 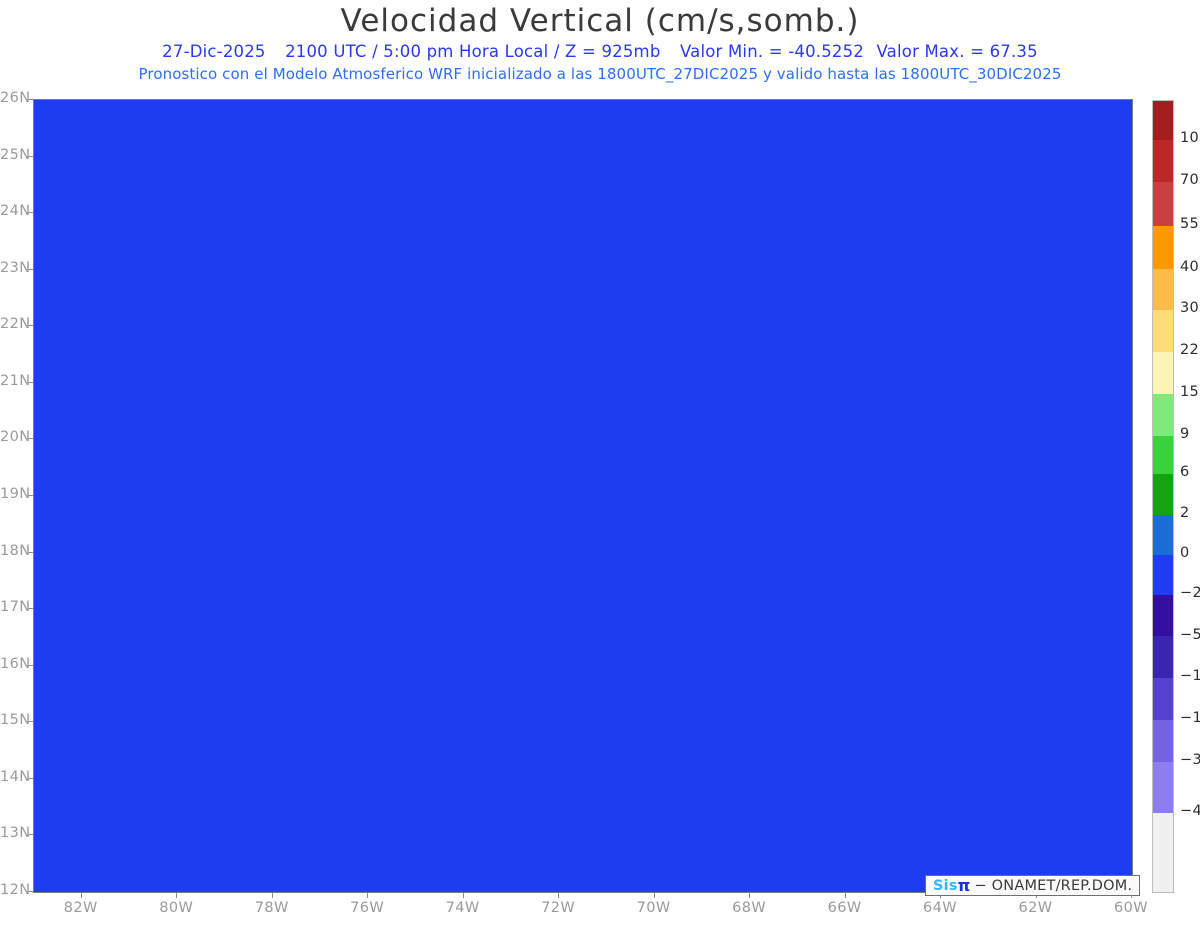 What do you see at coordinates (15, 494) in the screenshot?
I see `y-axis-label: 19N` at bounding box center [15, 494].